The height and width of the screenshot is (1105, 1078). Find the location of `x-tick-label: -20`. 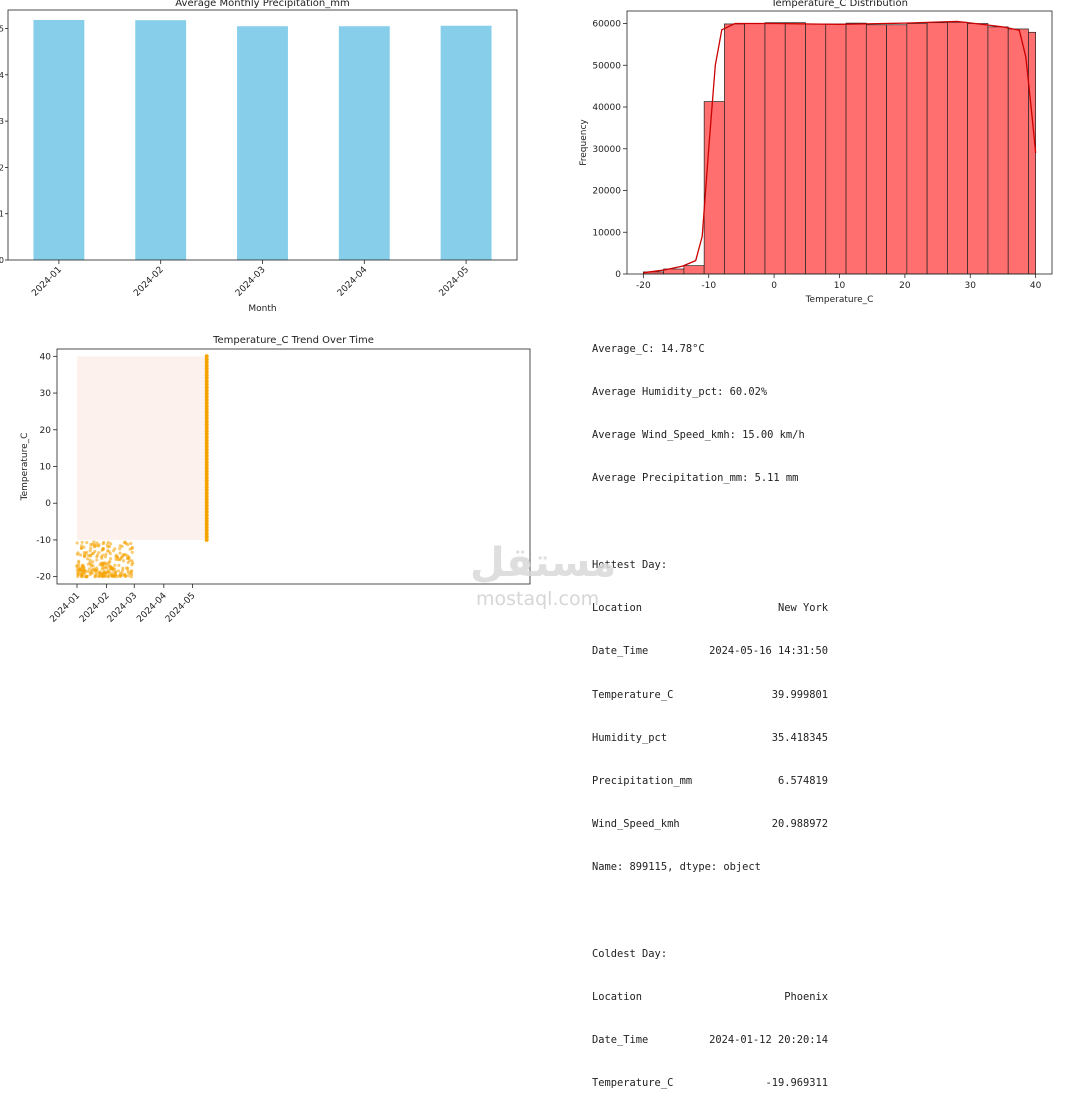

x-tick-label: -20 is located at coordinates (643, 286).